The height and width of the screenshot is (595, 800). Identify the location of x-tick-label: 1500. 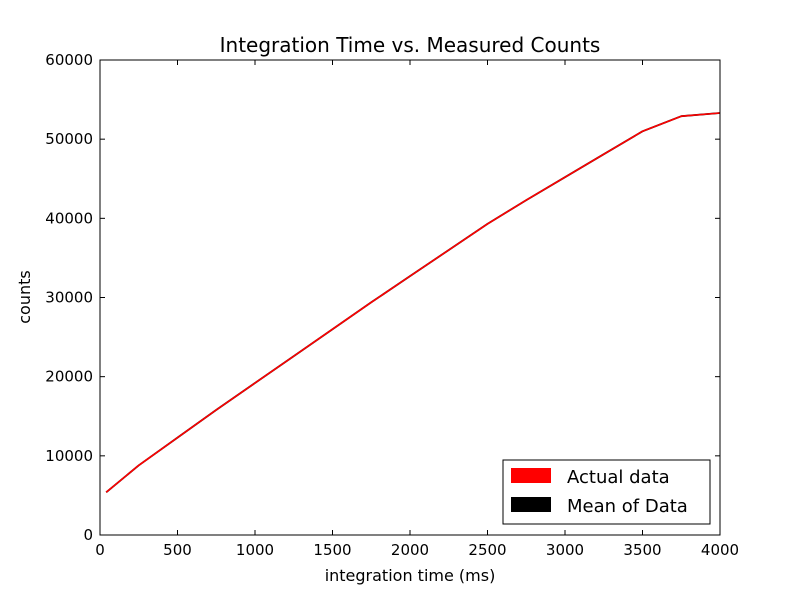
(332, 550).